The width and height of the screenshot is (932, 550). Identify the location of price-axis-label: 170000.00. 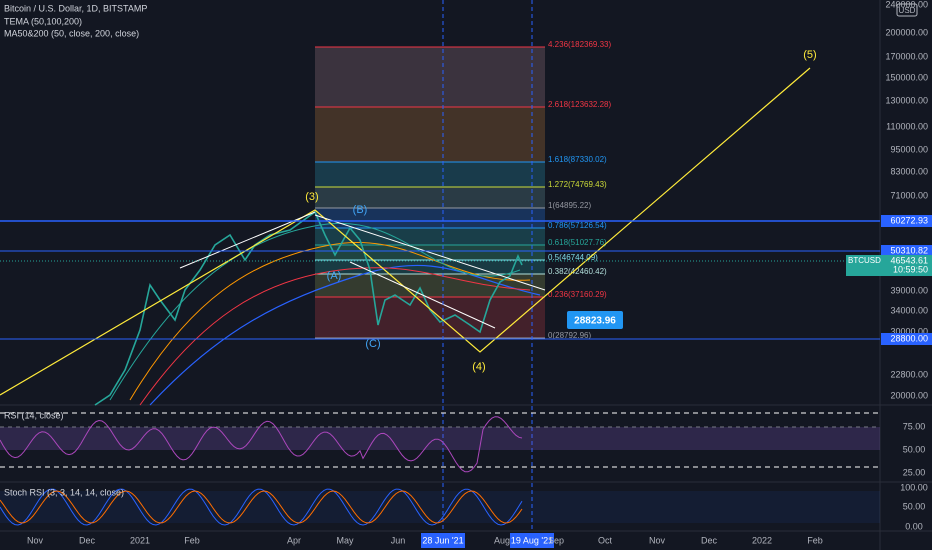
(906, 56).